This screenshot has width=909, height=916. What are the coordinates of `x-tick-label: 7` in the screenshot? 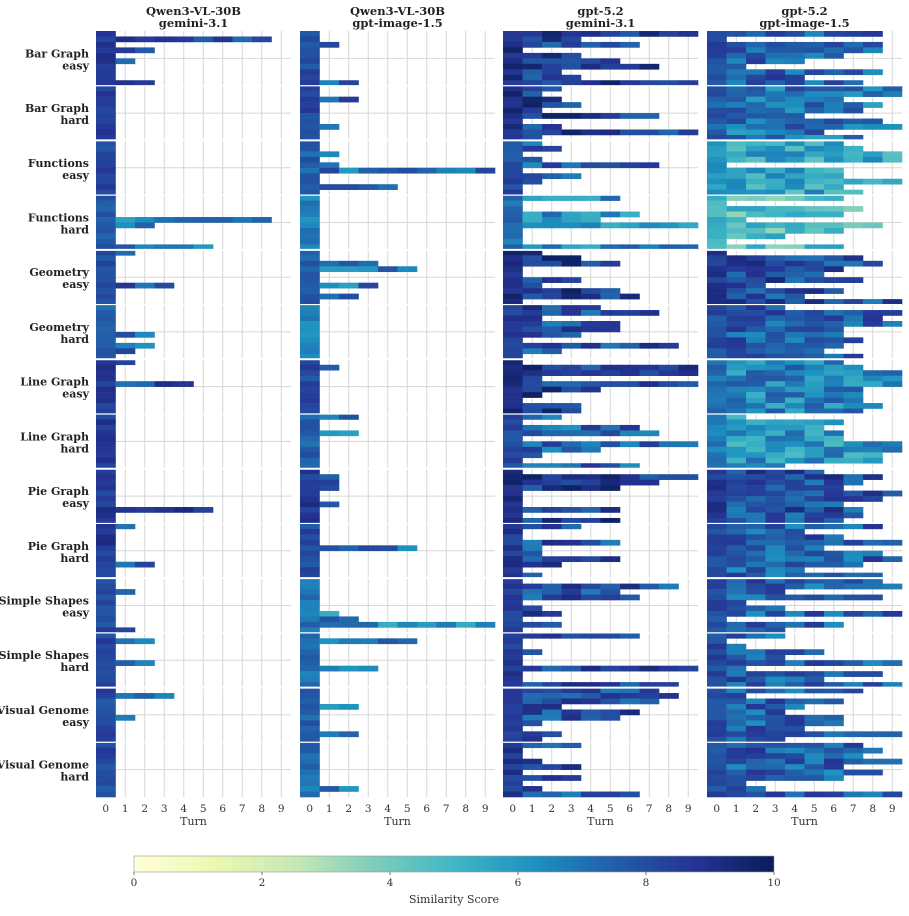 It's located at (853, 809).